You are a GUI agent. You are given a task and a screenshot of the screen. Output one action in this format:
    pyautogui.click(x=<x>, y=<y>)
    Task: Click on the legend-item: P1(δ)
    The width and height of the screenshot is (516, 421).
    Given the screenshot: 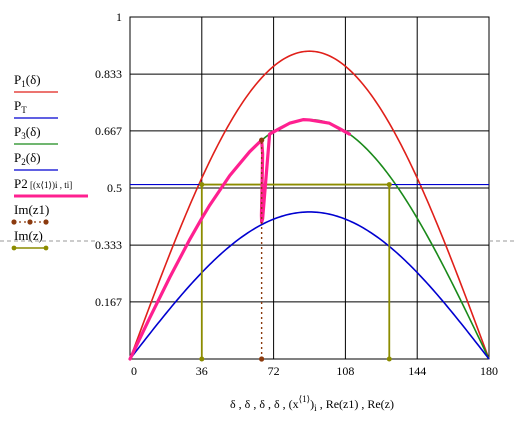 What is the action you would take?
    pyautogui.click(x=36, y=82)
    